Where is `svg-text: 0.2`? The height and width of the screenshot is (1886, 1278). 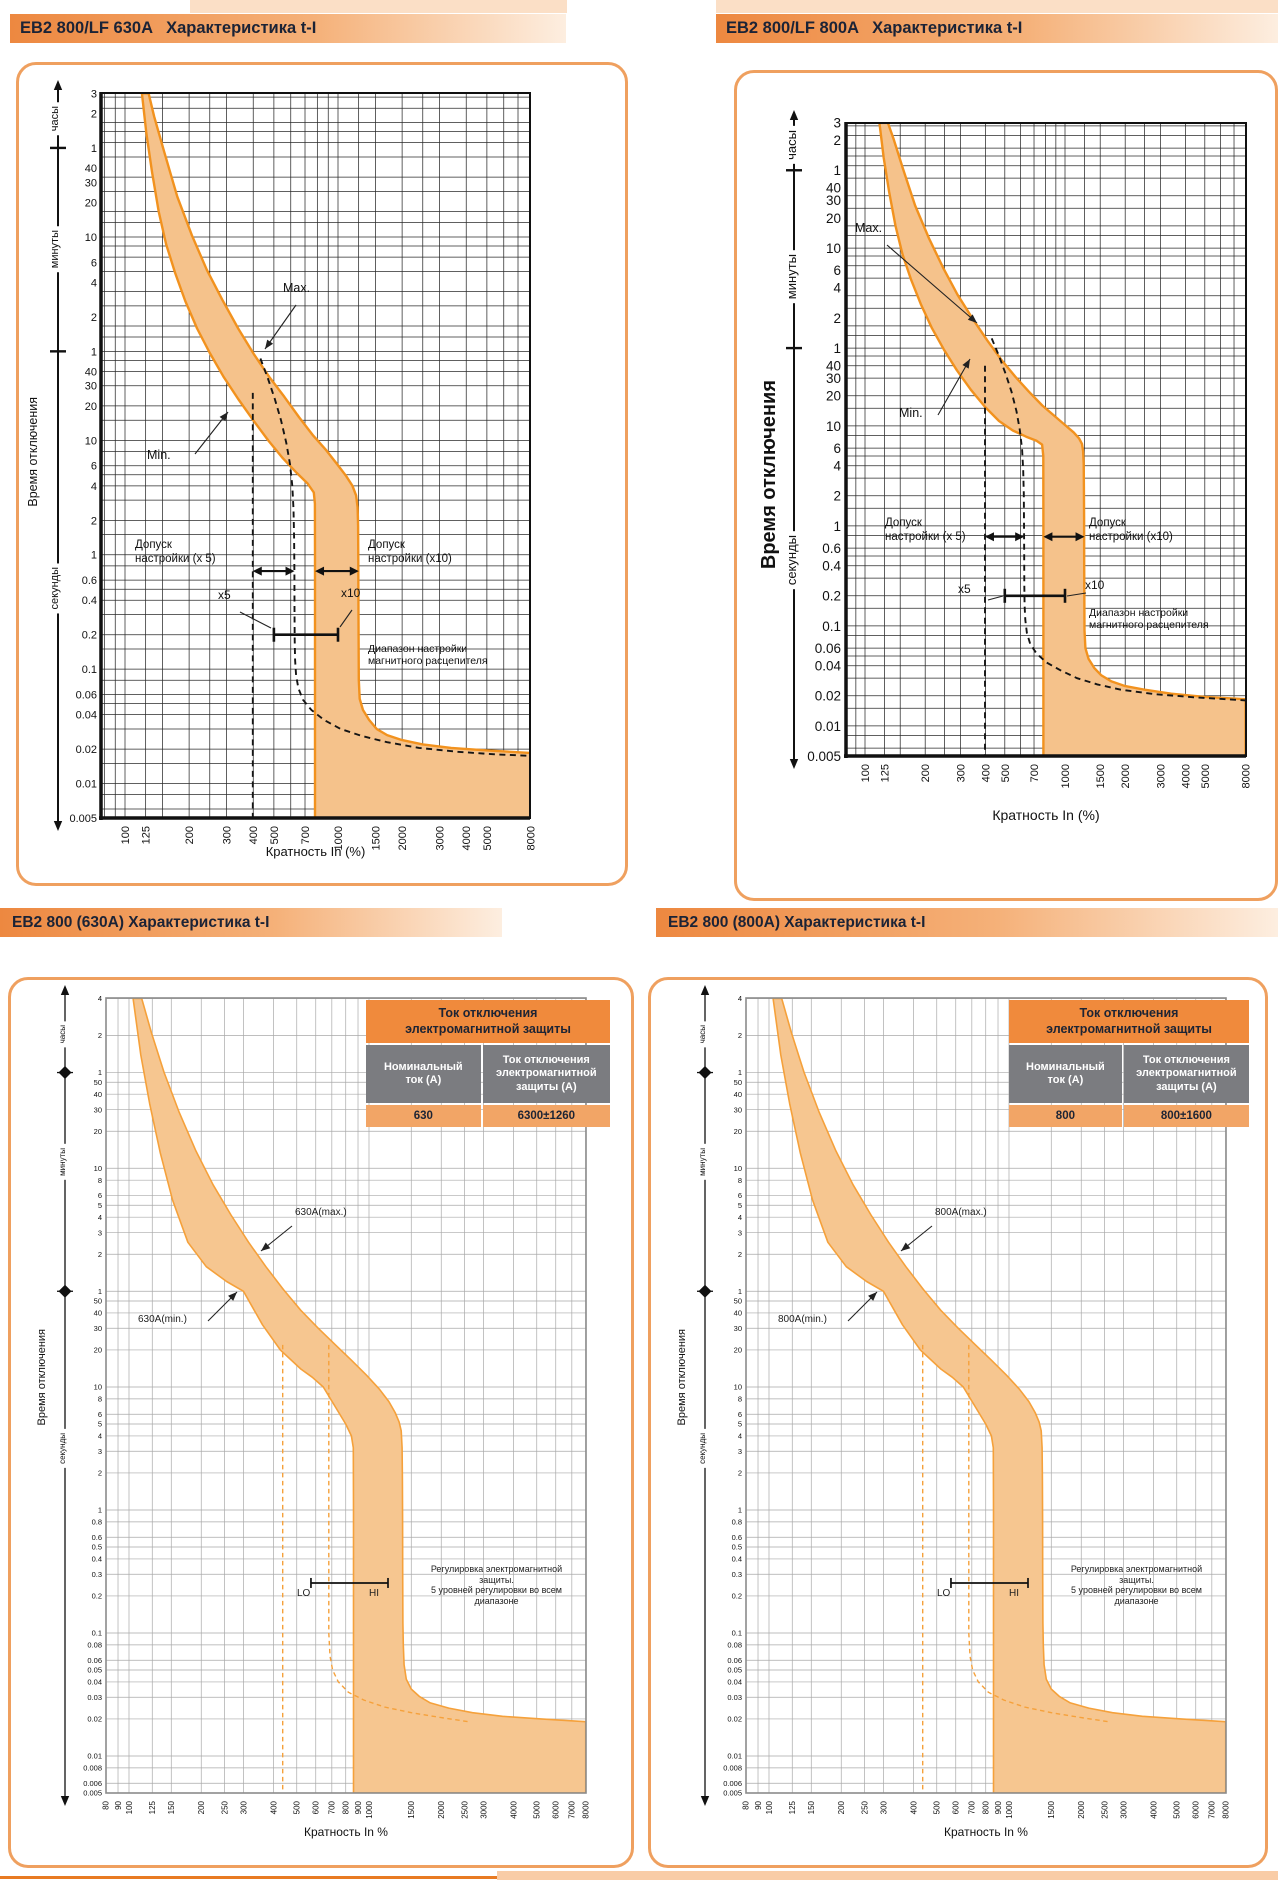 svg-text: 0.2 is located at coordinates (89, 636).